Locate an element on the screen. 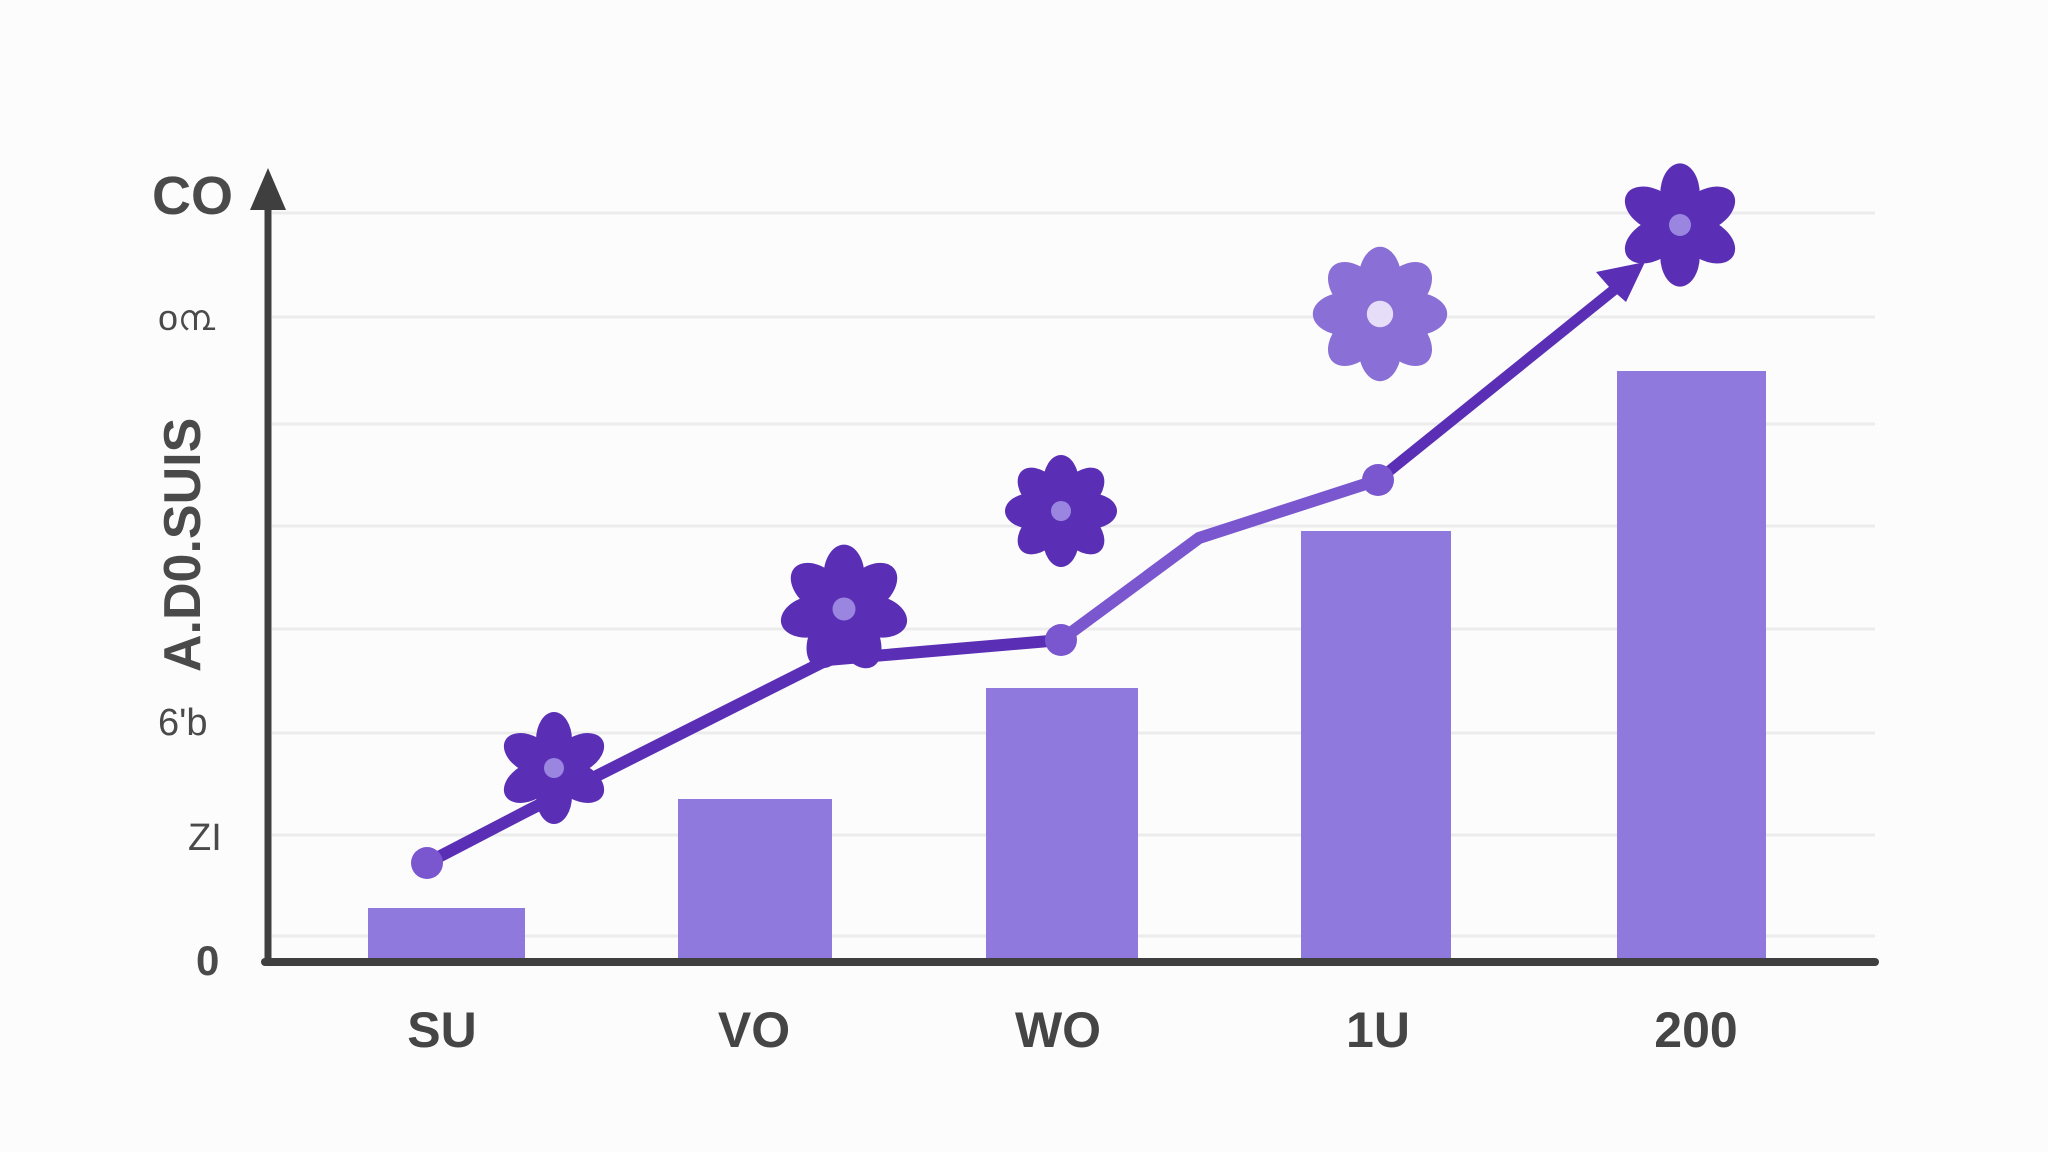 The width and height of the screenshot is (2048, 1152). x-label-200: 200 is located at coordinates (1695, 1030).